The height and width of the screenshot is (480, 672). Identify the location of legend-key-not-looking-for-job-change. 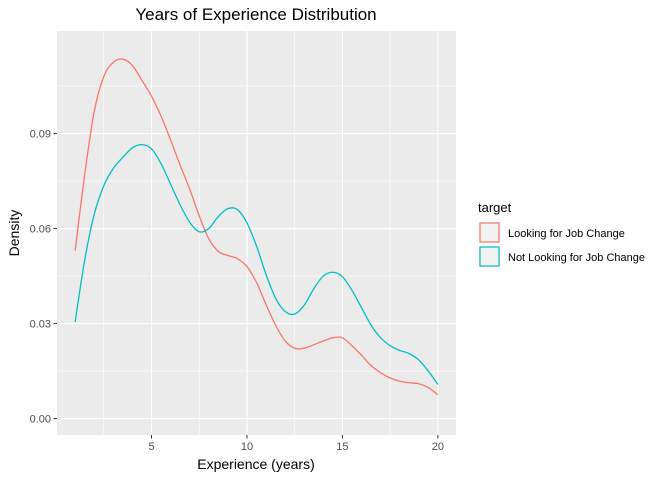
(489, 256).